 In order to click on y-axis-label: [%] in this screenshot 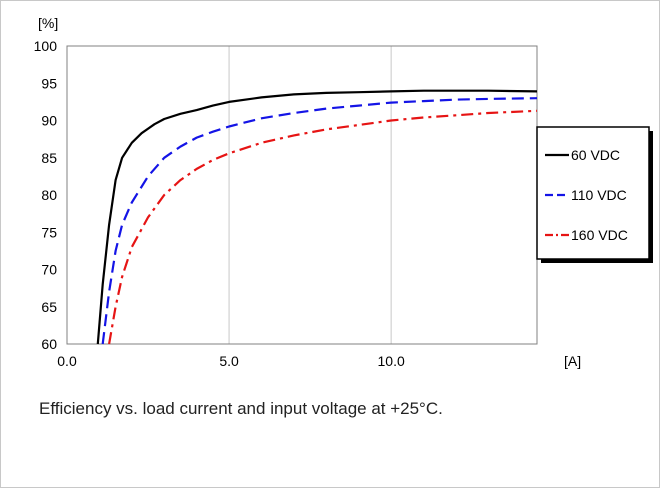, I will do `click(48, 23)`.